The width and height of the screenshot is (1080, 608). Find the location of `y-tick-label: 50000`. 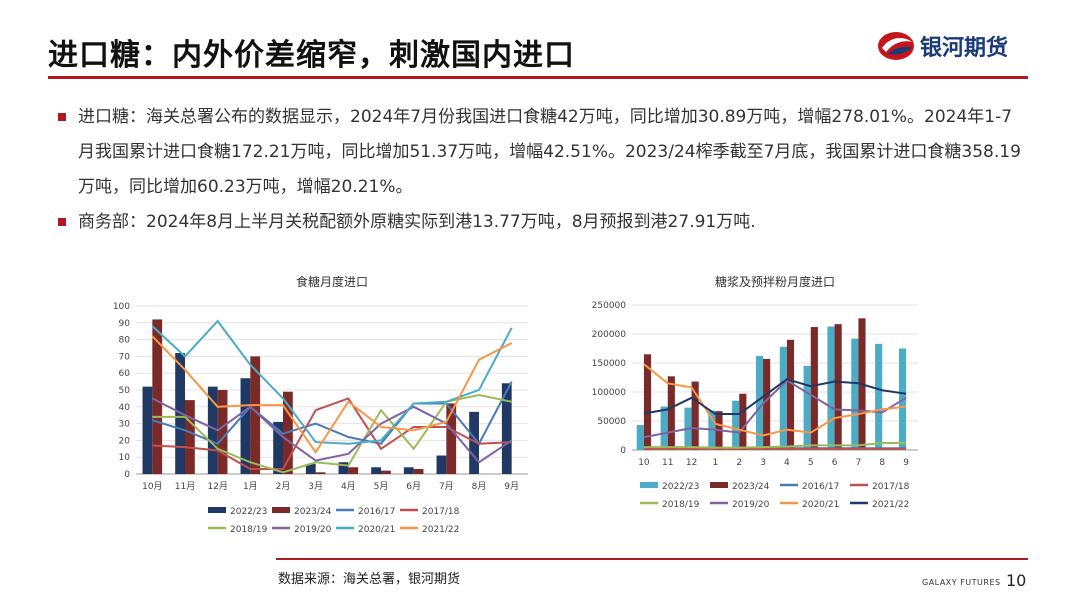

y-tick-label: 50000 is located at coordinates (611, 422).